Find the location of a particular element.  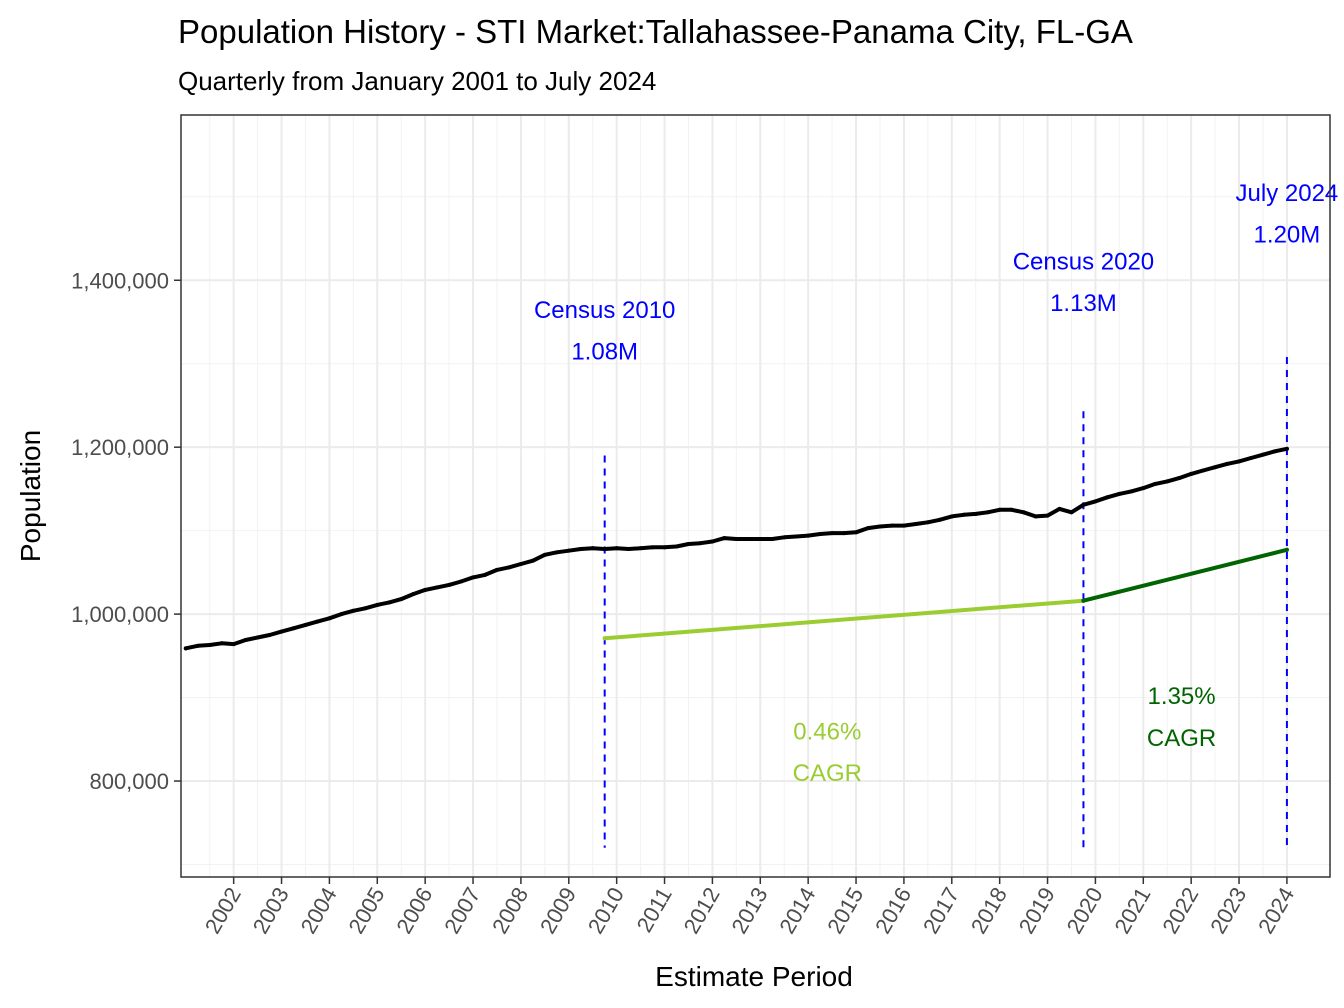

x-tick-label: 2012 is located at coordinates (702, 910).